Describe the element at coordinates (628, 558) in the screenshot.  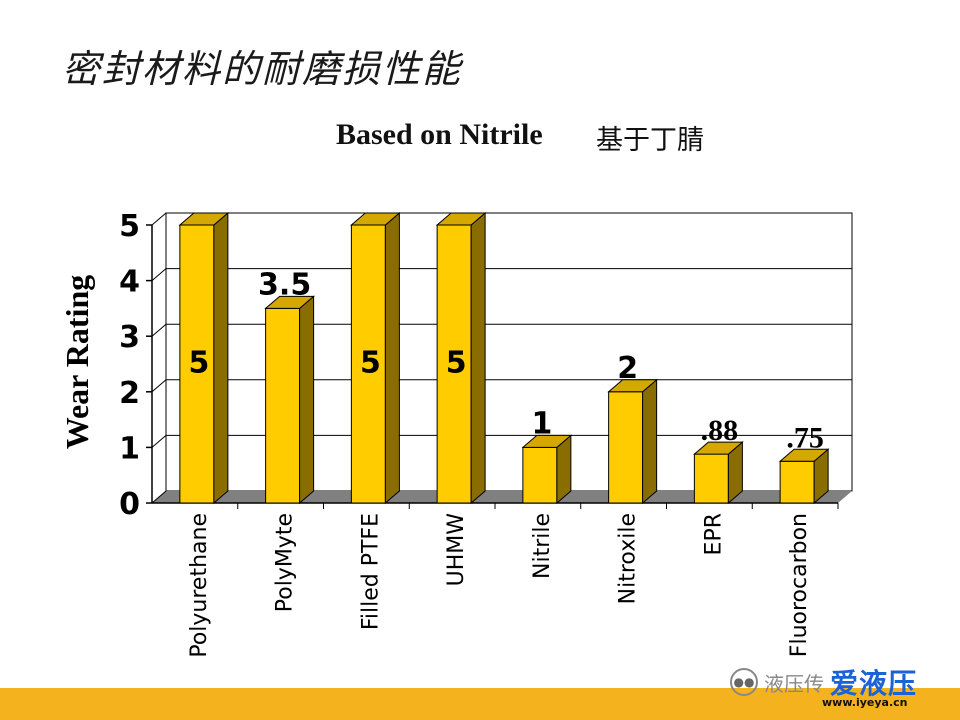
I see `x-tick-label: Nitroxile` at that location.